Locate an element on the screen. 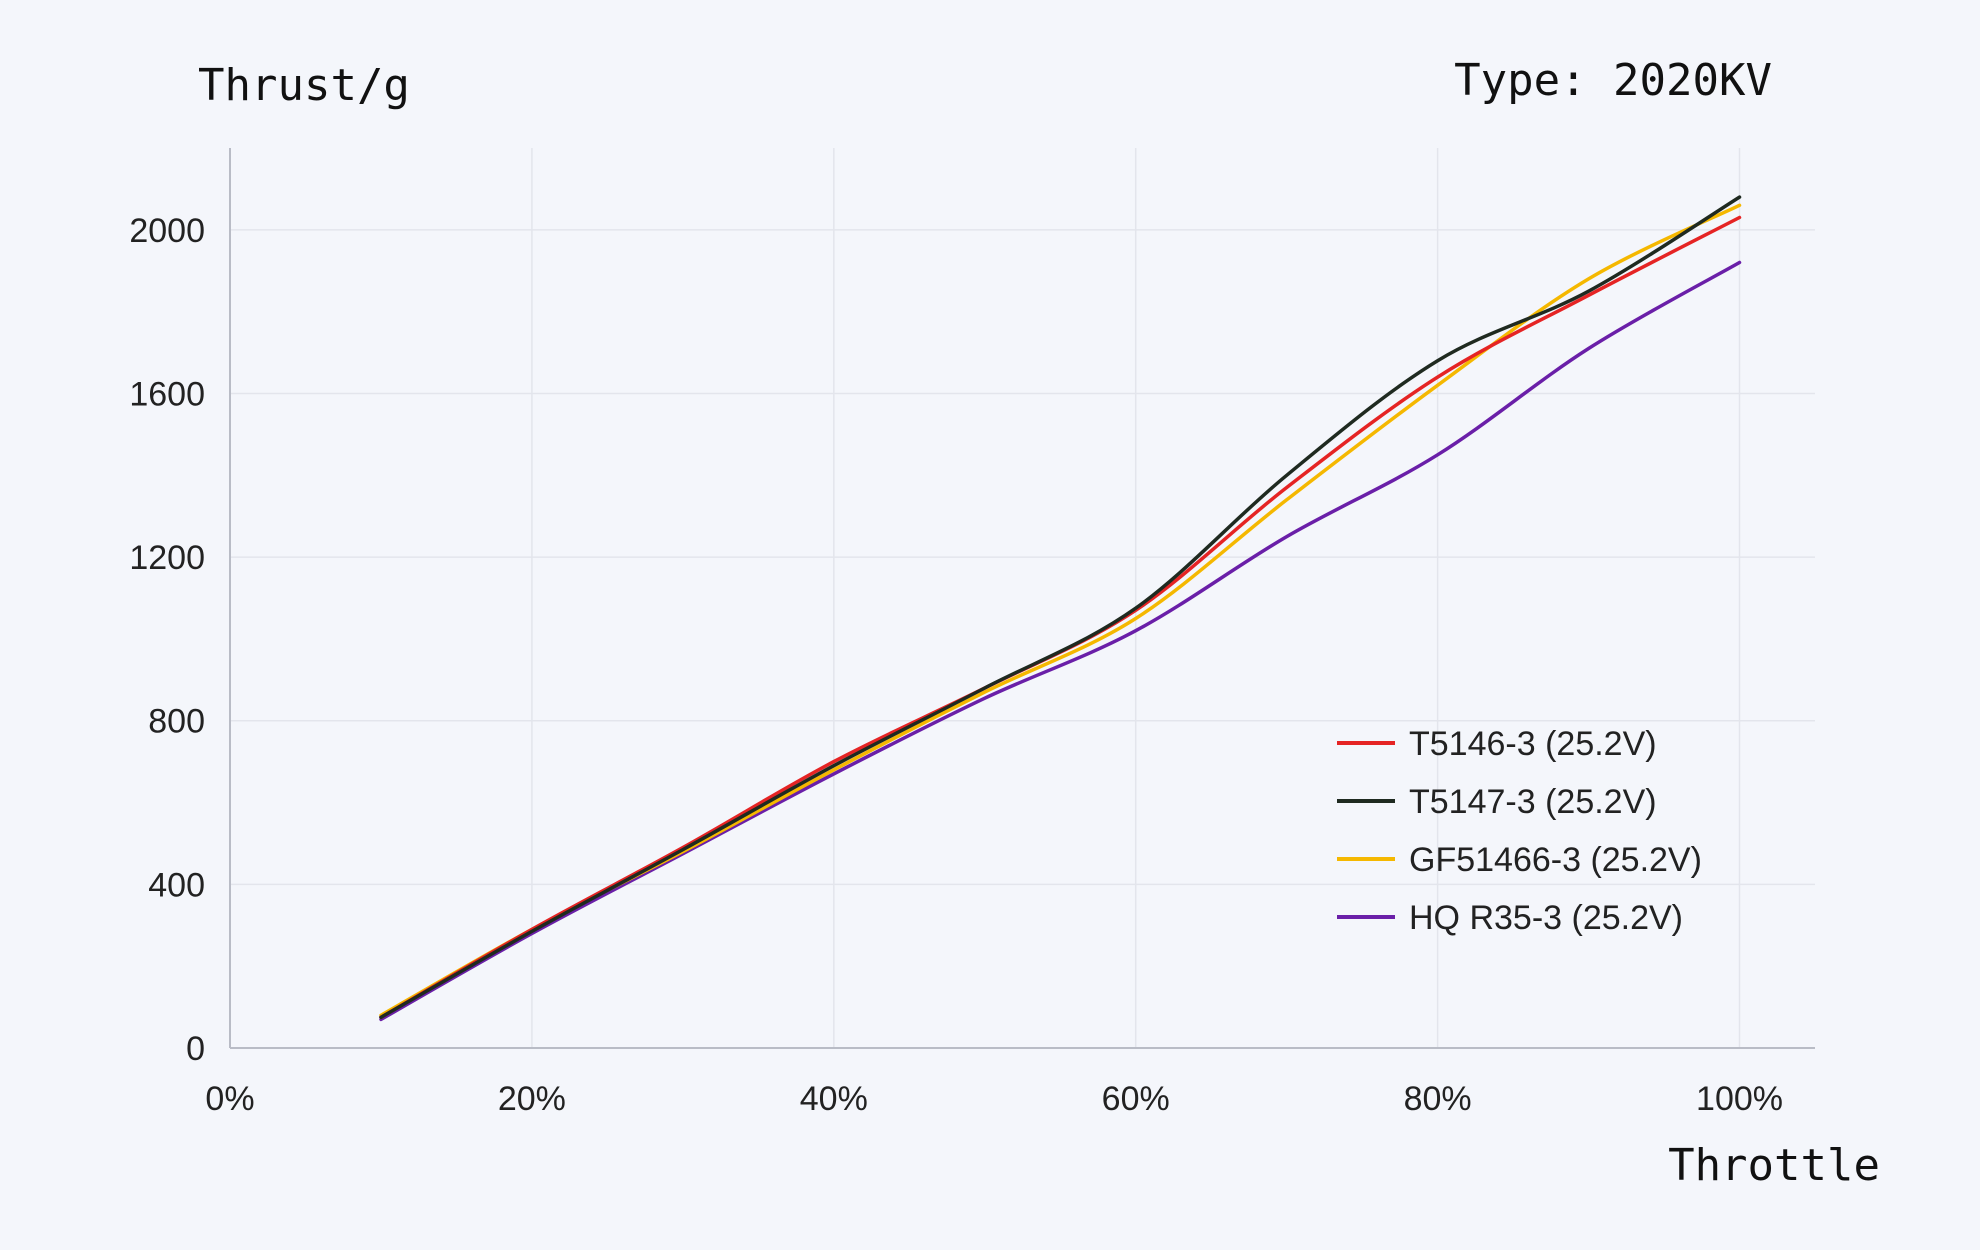 The image size is (1980, 1250). x-tick-labels: 0% 20% 40% 60% 80% 100% is located at coordinates (994, 1099).